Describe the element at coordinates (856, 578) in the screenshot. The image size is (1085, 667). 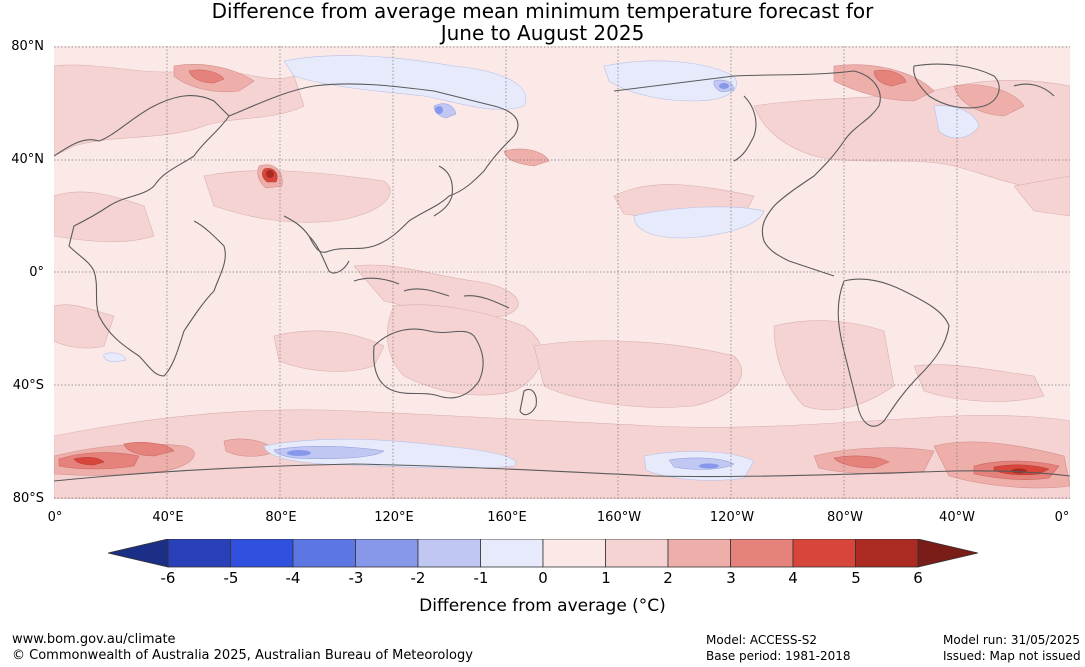
I see `colorbar-tick: 5` at that location.